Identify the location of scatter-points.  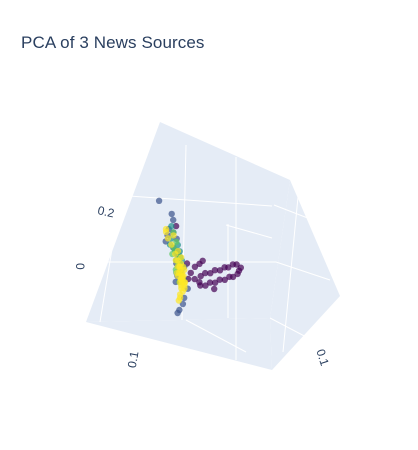
(199, 257).